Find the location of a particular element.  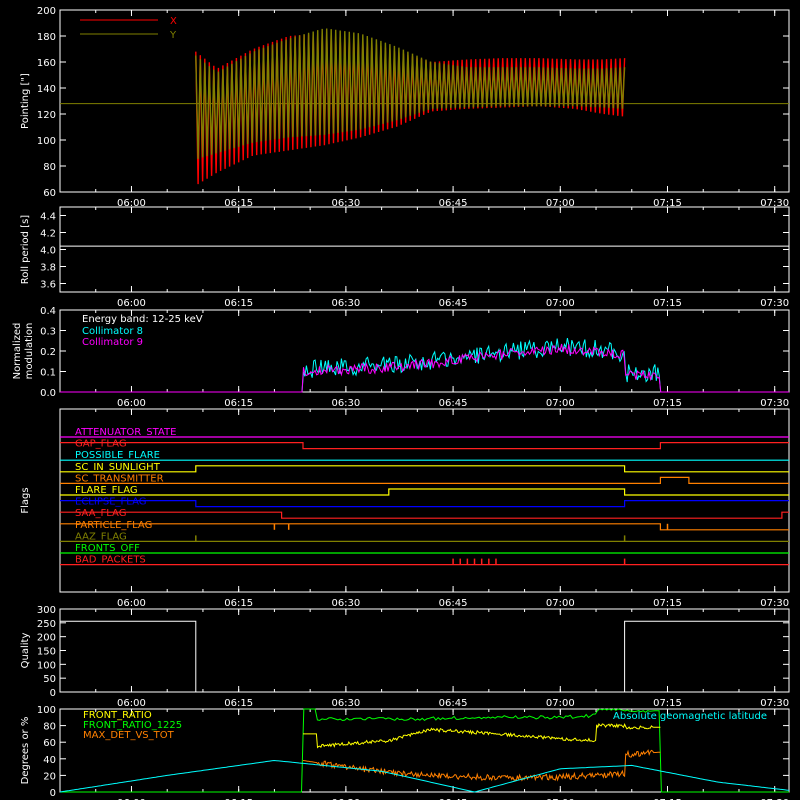

legend-label: MAX_DET_VS_TOT is located at coordinates (129, 735).